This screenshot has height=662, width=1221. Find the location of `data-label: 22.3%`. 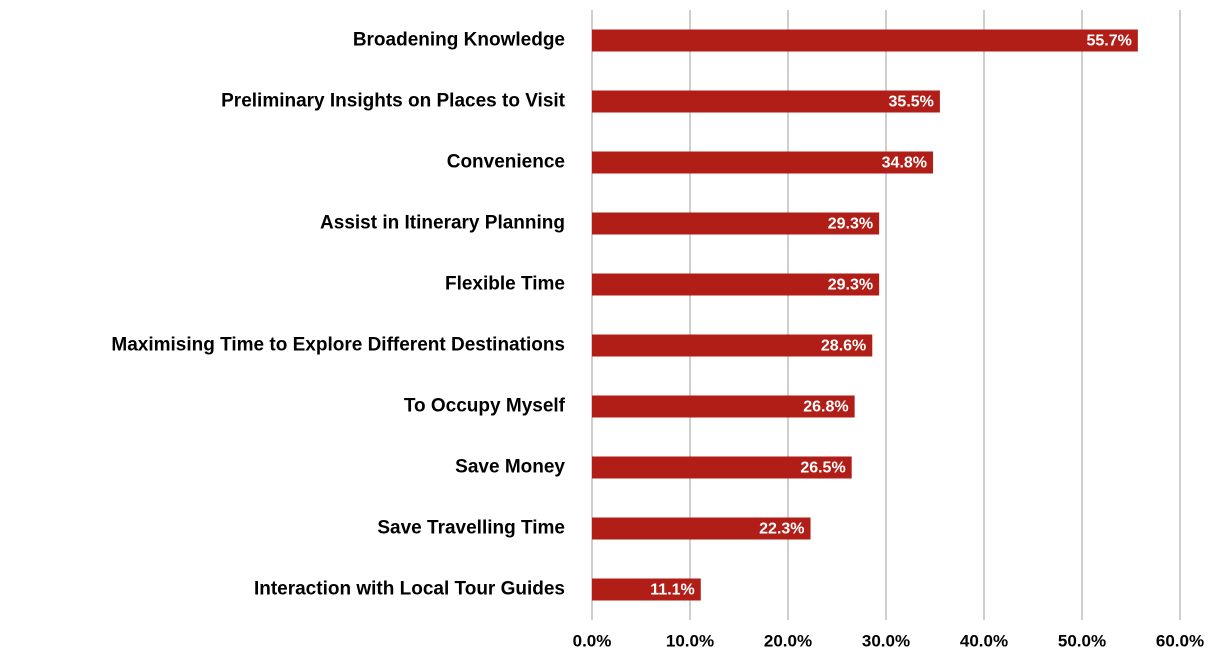

data-label: 22.3% is located at coordinates (781, 529).